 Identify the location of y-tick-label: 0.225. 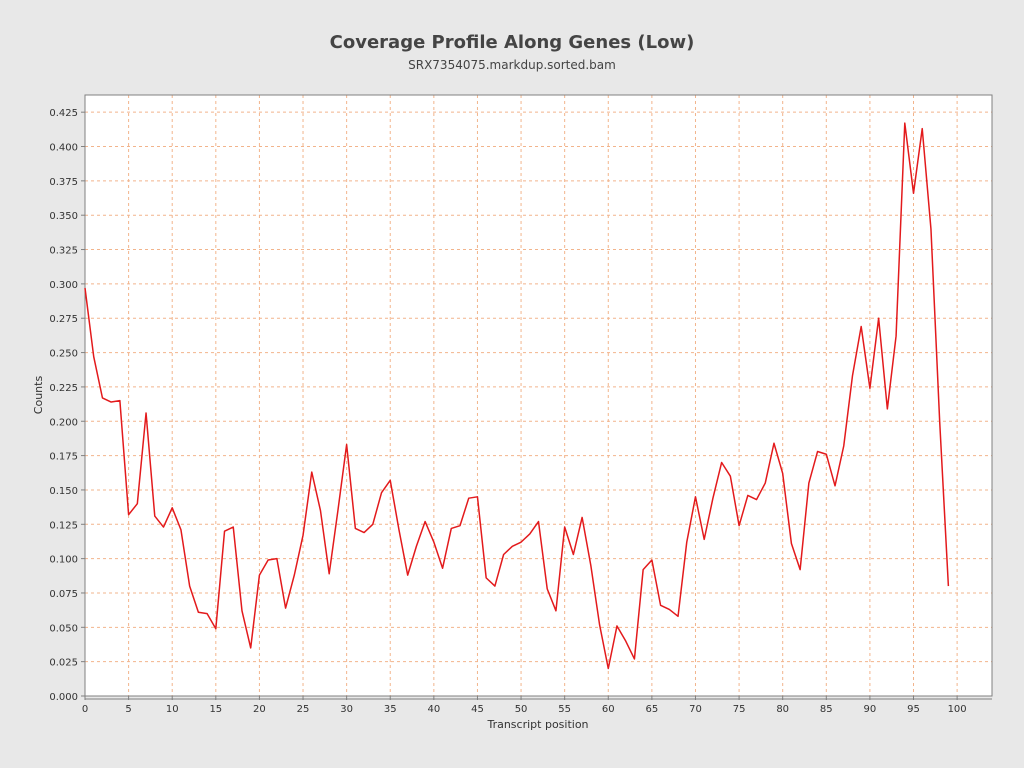
(63, 388).